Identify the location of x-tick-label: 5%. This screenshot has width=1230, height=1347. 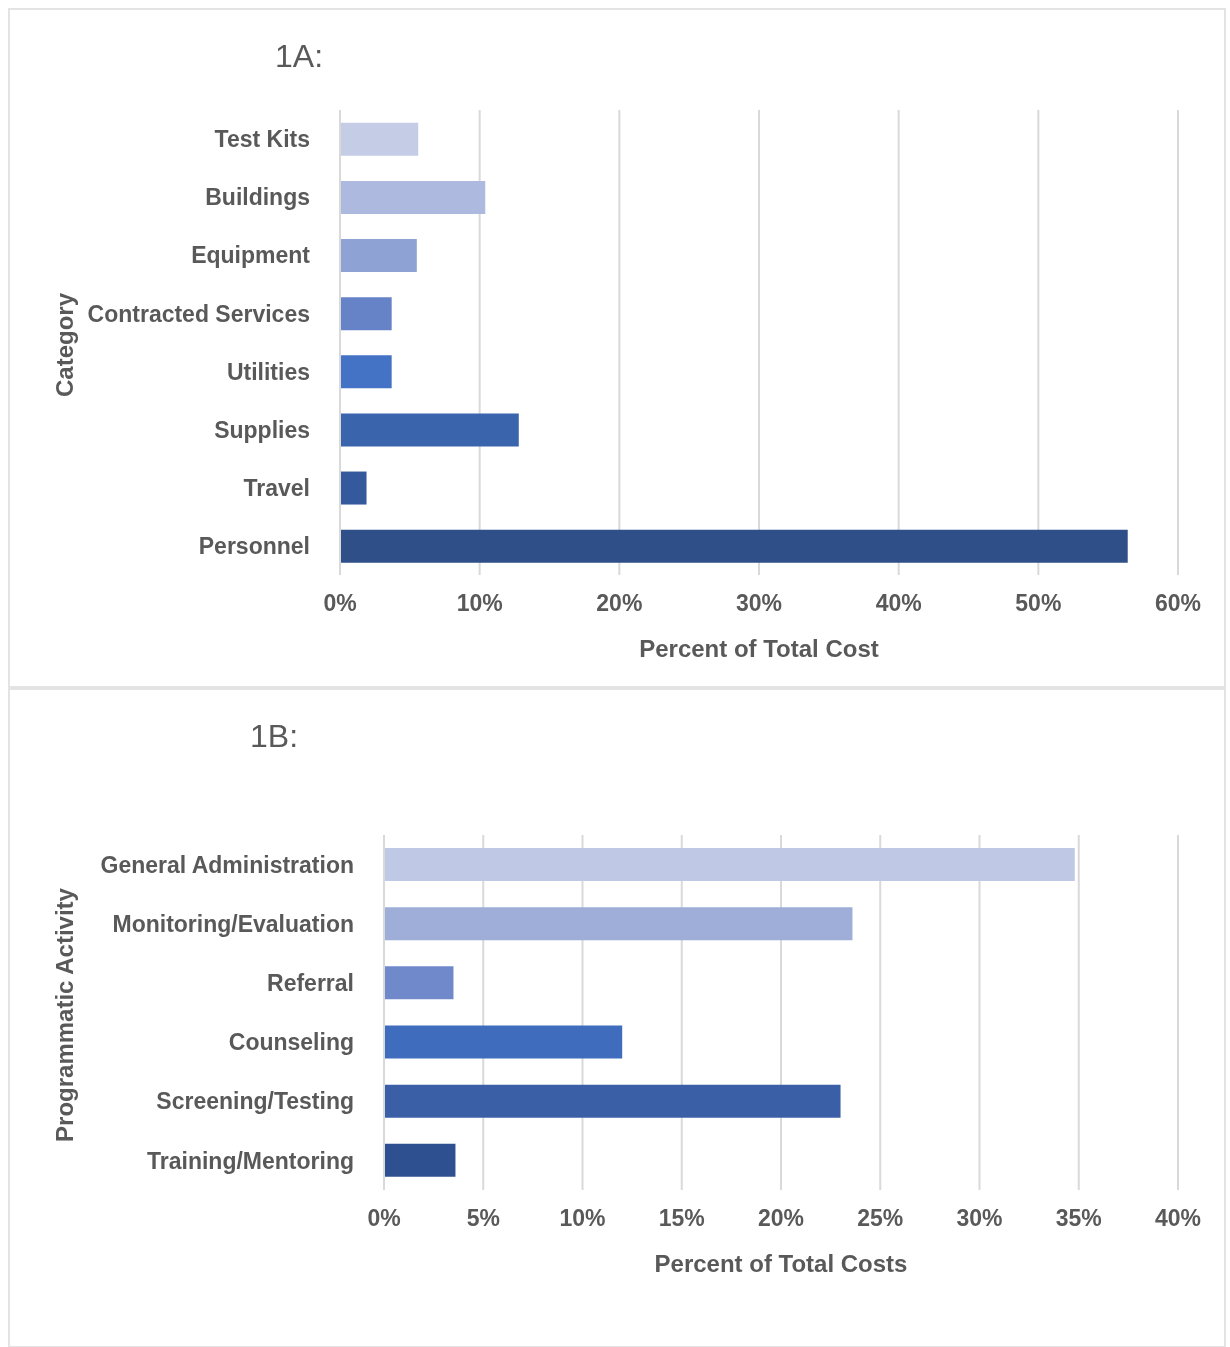
(483, 1218).